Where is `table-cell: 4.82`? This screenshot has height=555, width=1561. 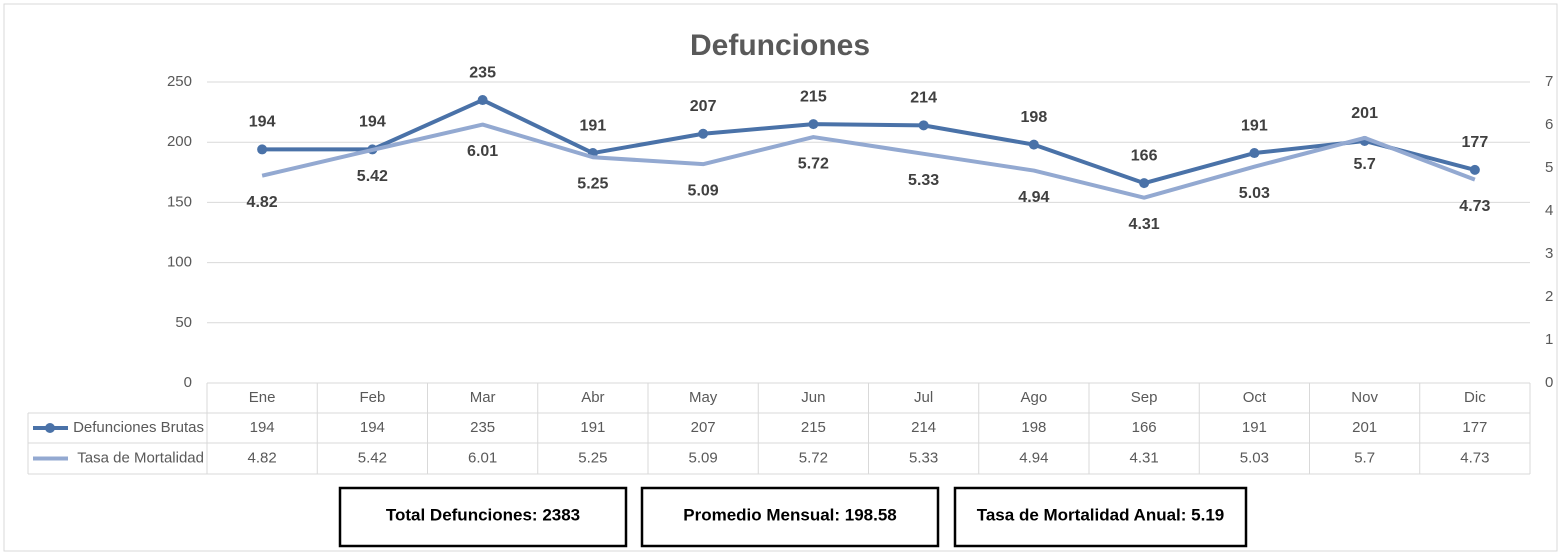 table-cell: 4.82 is located at coordinates (262, 457).